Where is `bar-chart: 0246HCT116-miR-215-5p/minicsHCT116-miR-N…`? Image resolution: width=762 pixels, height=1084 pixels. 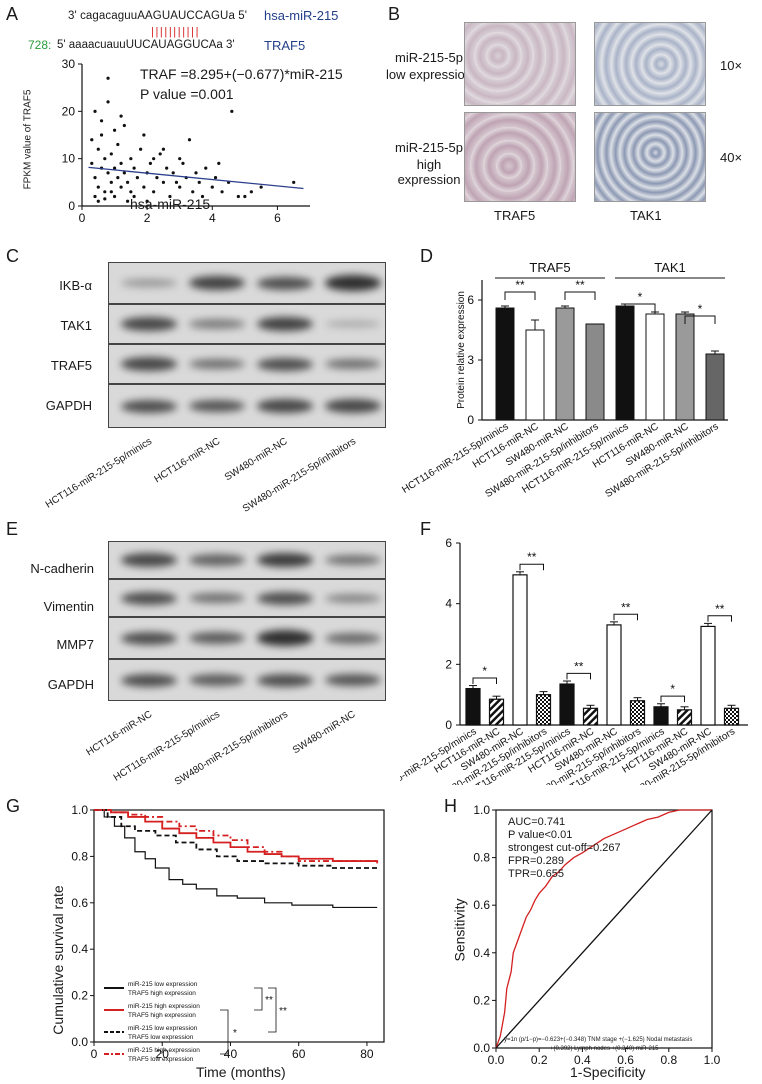
bar-chart: 0246HCT116-miR-215-5p/minicsHCT116-miR-N… is located at coordinates (574, 660).